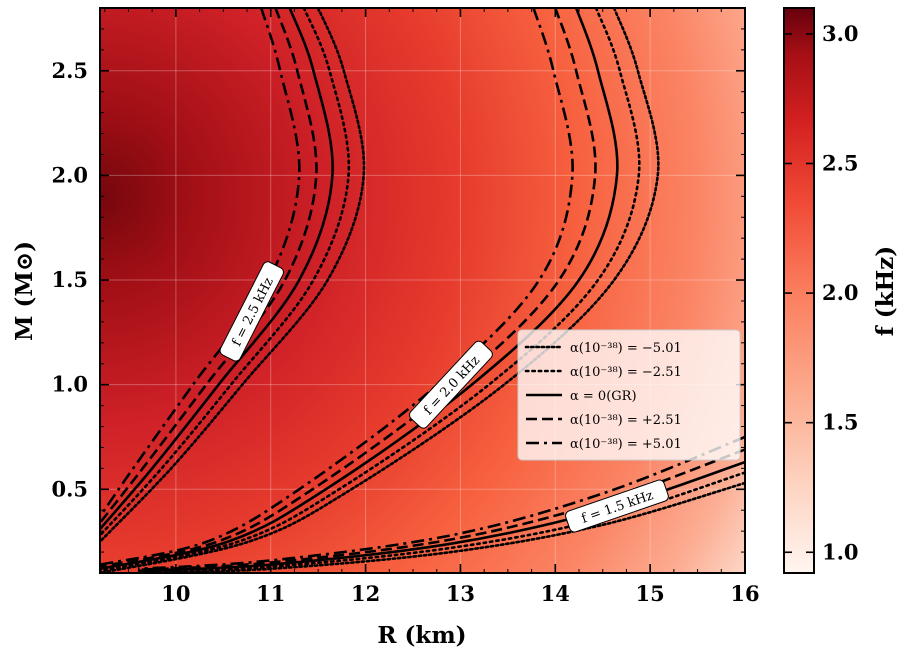 The height and width of the screenshot is (658, 913). I want to click on legend-label: α(10⁻³⁸) = +5.01, so click(626, 444).